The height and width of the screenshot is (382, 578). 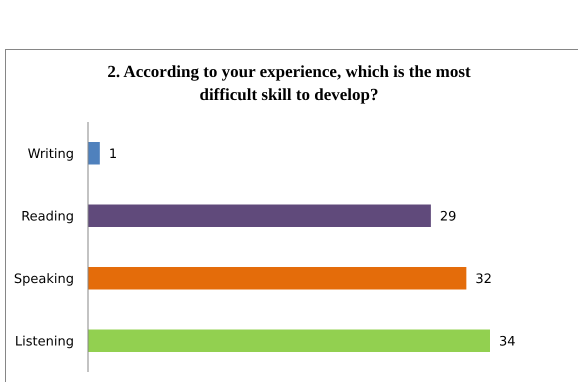 What do you see at coordinates (507, 342) in the screenshot?
I see `data-label: 34` at bounding box center [507, 342].